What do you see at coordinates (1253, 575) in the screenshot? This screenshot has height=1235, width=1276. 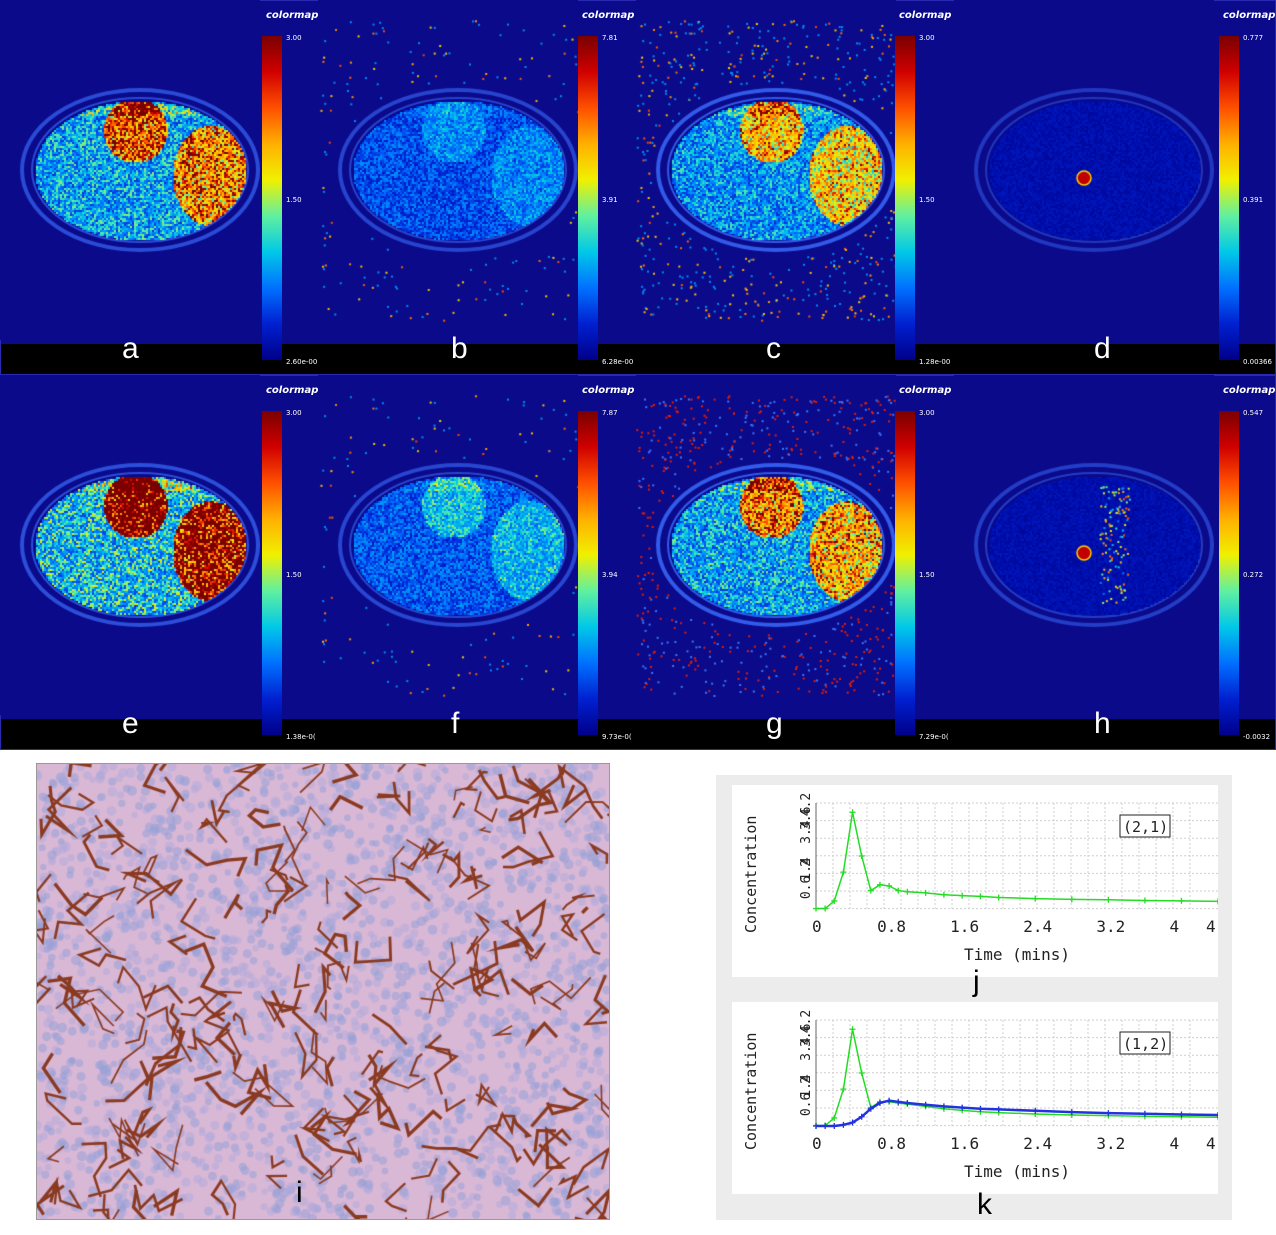 I see `colorbar-mid-value: 0.272` at bounding box center [1253, 575].